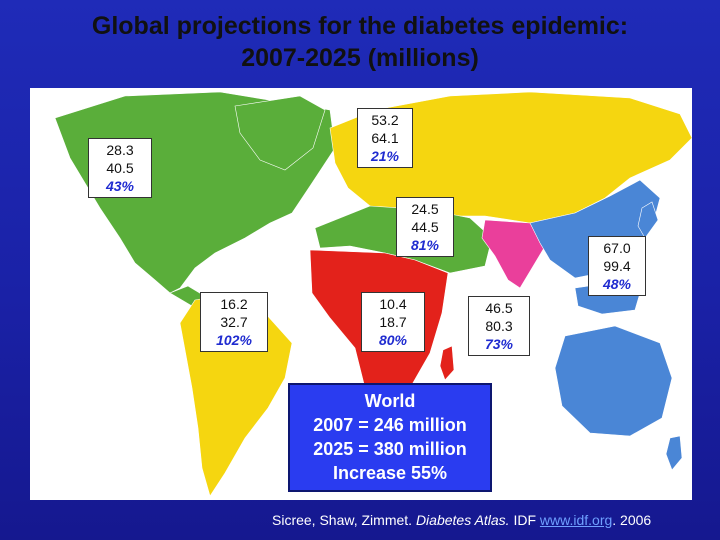  What do you see at coordinates (648, 220) in the screenshot?
I see `region-japan` at bounding box center [648, 220].